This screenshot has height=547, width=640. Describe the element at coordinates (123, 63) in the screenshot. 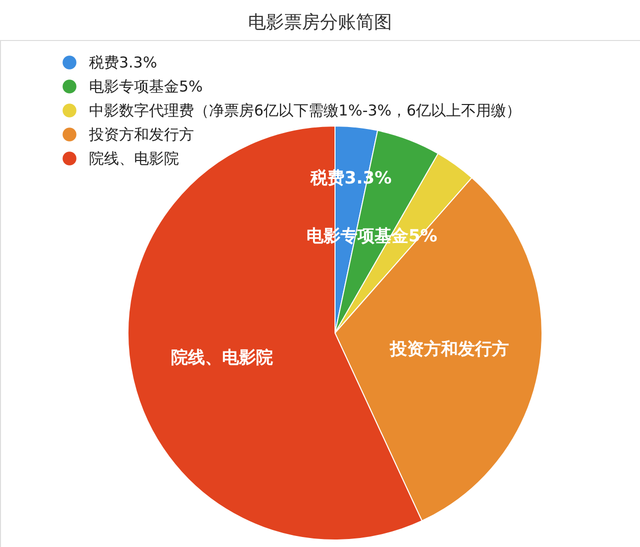

I see `legend-label: 税费3.3%` at that location.